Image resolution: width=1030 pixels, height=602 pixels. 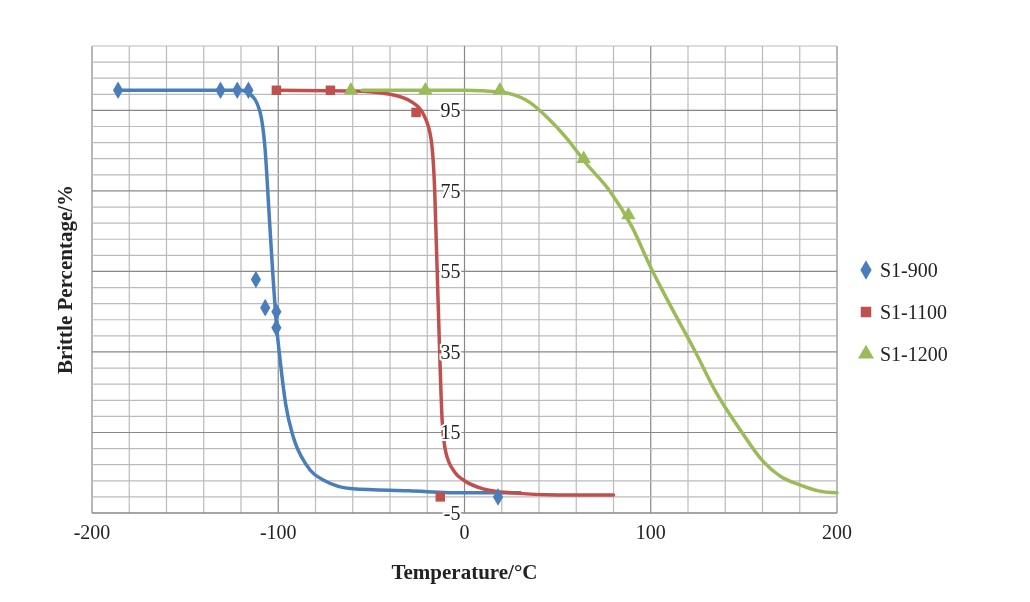 What do you see at coordinates (92, 532) in the screenshot?
I see `x-tick-label: -200` at bounding box center [92, 532].